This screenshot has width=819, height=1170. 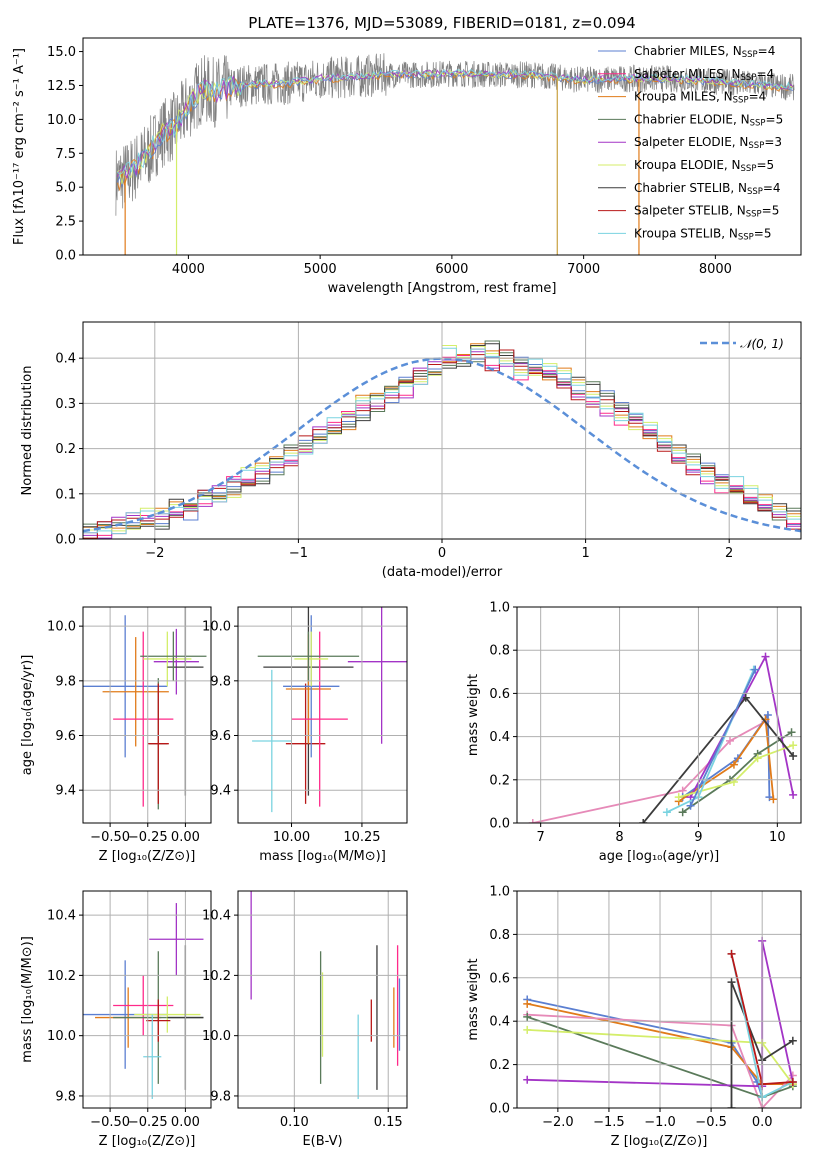 I want to click on y-tick-label: 15.0, so click(x=61, y=52).